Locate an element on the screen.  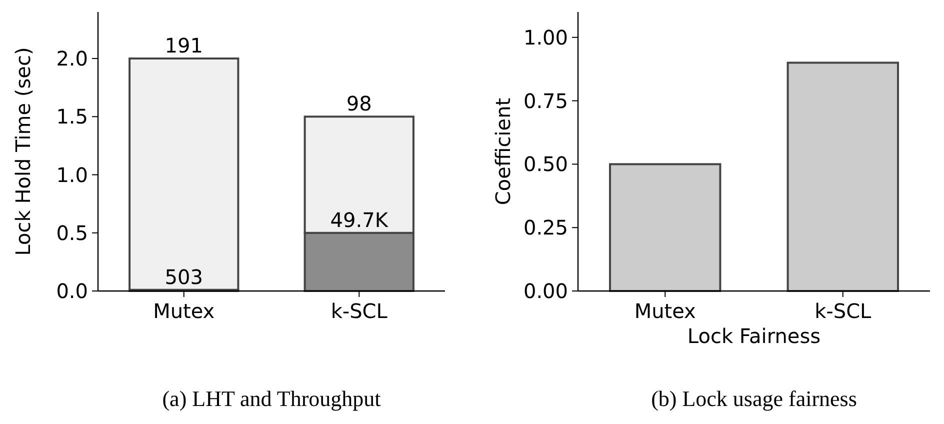
y-tick-label: 2.0 is located at coordinates (72, 58).